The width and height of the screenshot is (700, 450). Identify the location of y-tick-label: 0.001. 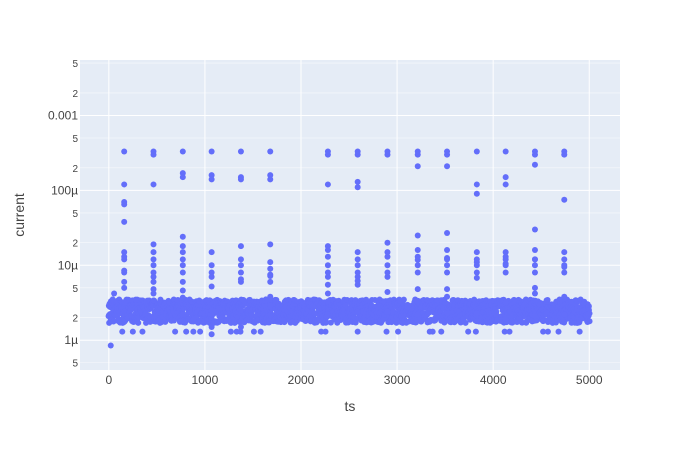
(63, 115).